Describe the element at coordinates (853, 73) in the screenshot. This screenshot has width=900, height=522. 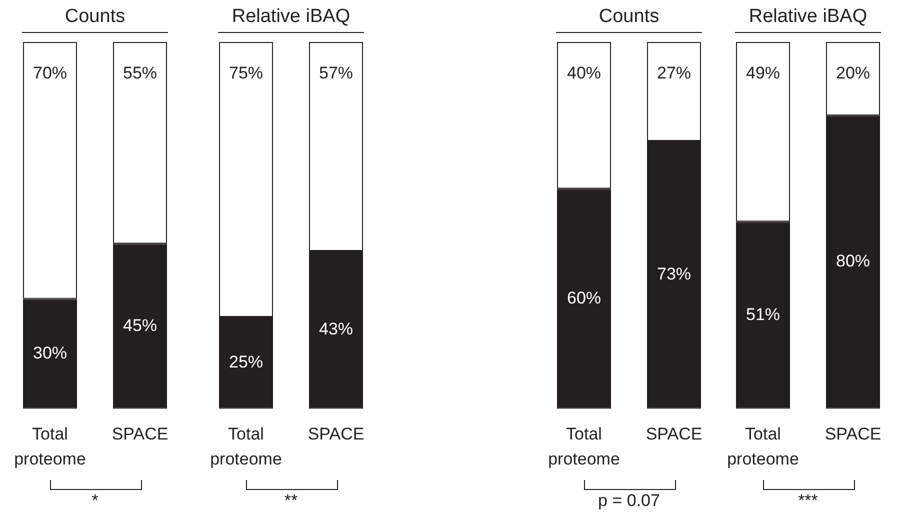
I see `data-label: 20%` at that location.